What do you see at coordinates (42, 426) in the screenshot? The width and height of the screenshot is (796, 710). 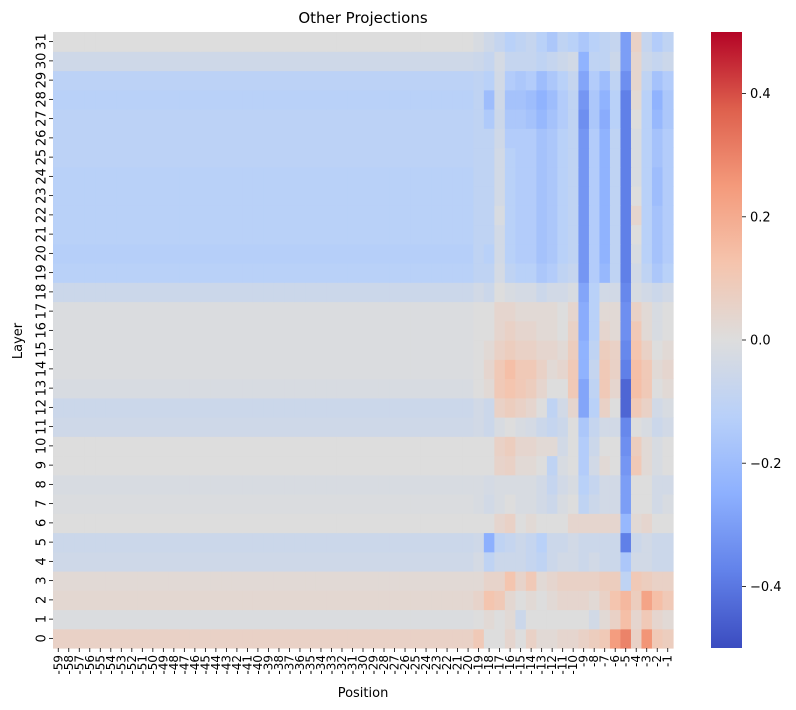 I see `y-tick-label: 11` at bounding box center [42, 426].